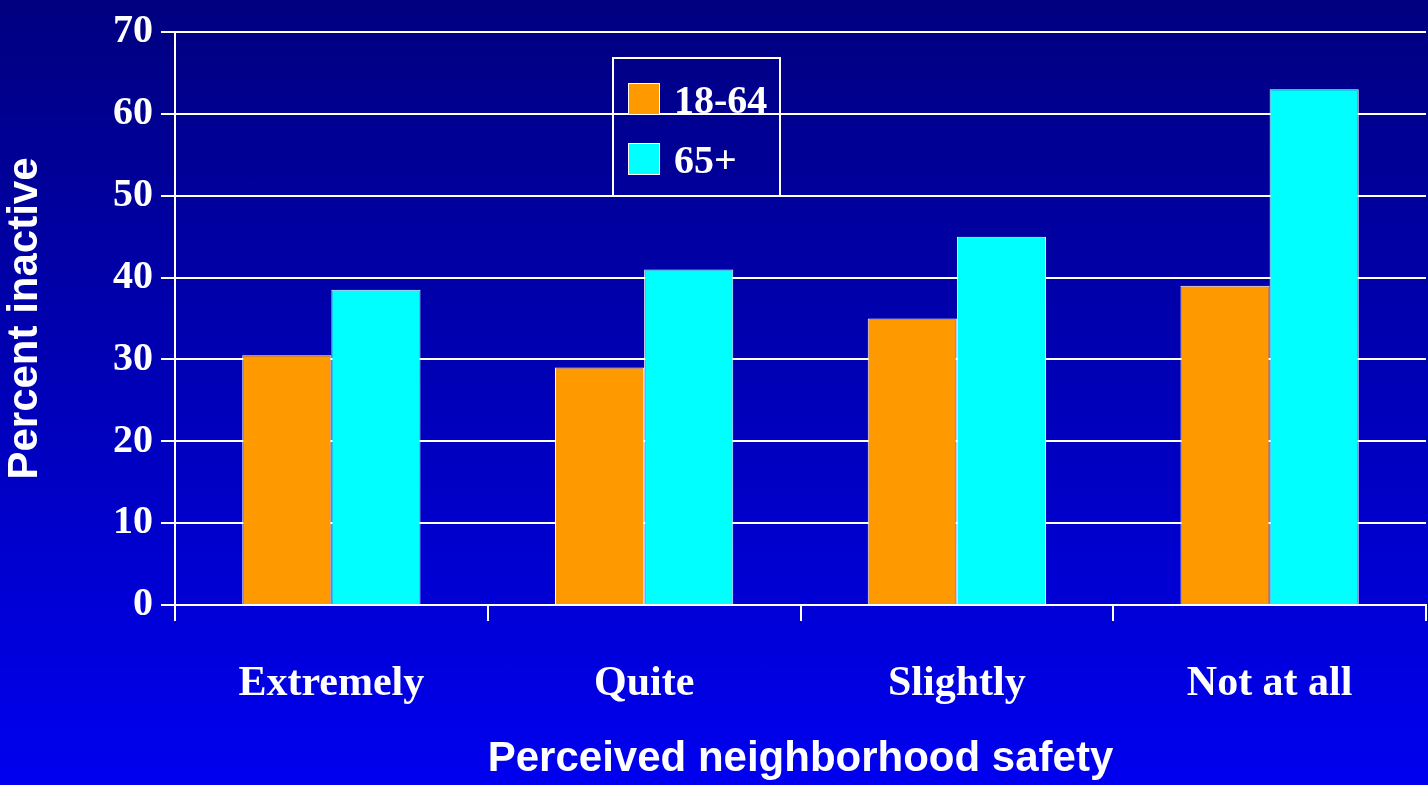 This screenshot has width=1428, height=785. I want to click on x-tick-label: Quite, so click(644, 681).